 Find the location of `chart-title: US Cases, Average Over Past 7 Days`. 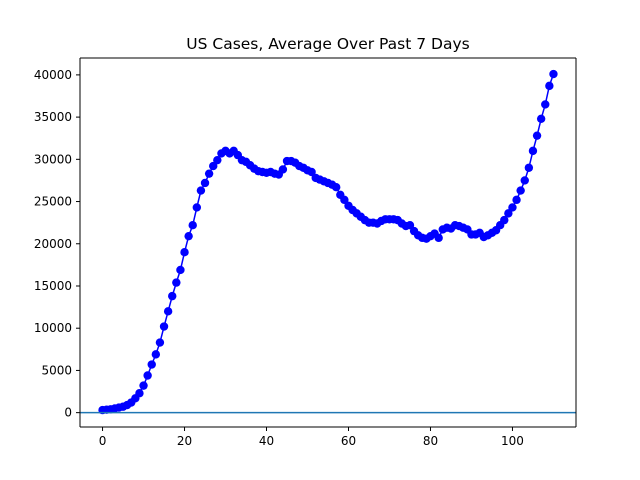

chart-title: US Cases, Average Over Past 7 Days is located at coordinates (327, 44).